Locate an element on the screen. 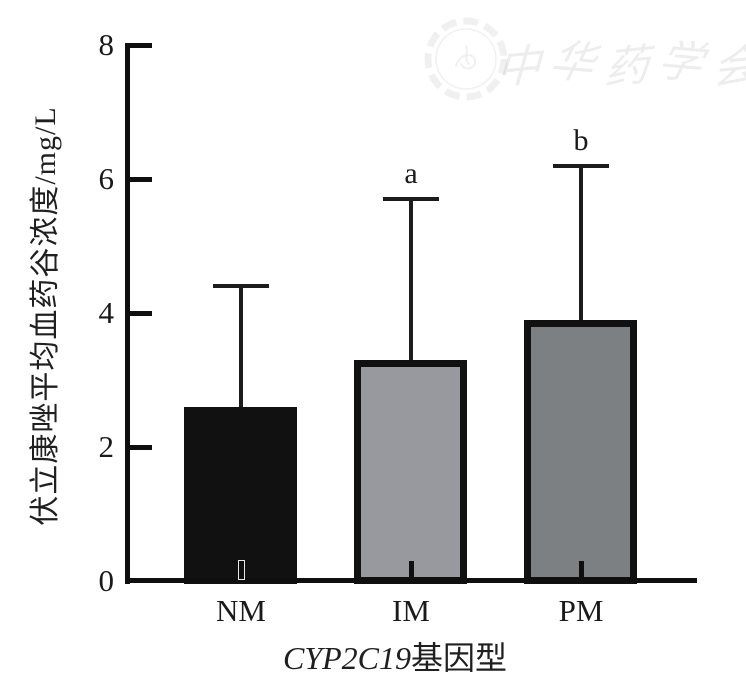 This screenshot has width=746, height=688. error-bar-line-IM is located at coordinates (411, 279).